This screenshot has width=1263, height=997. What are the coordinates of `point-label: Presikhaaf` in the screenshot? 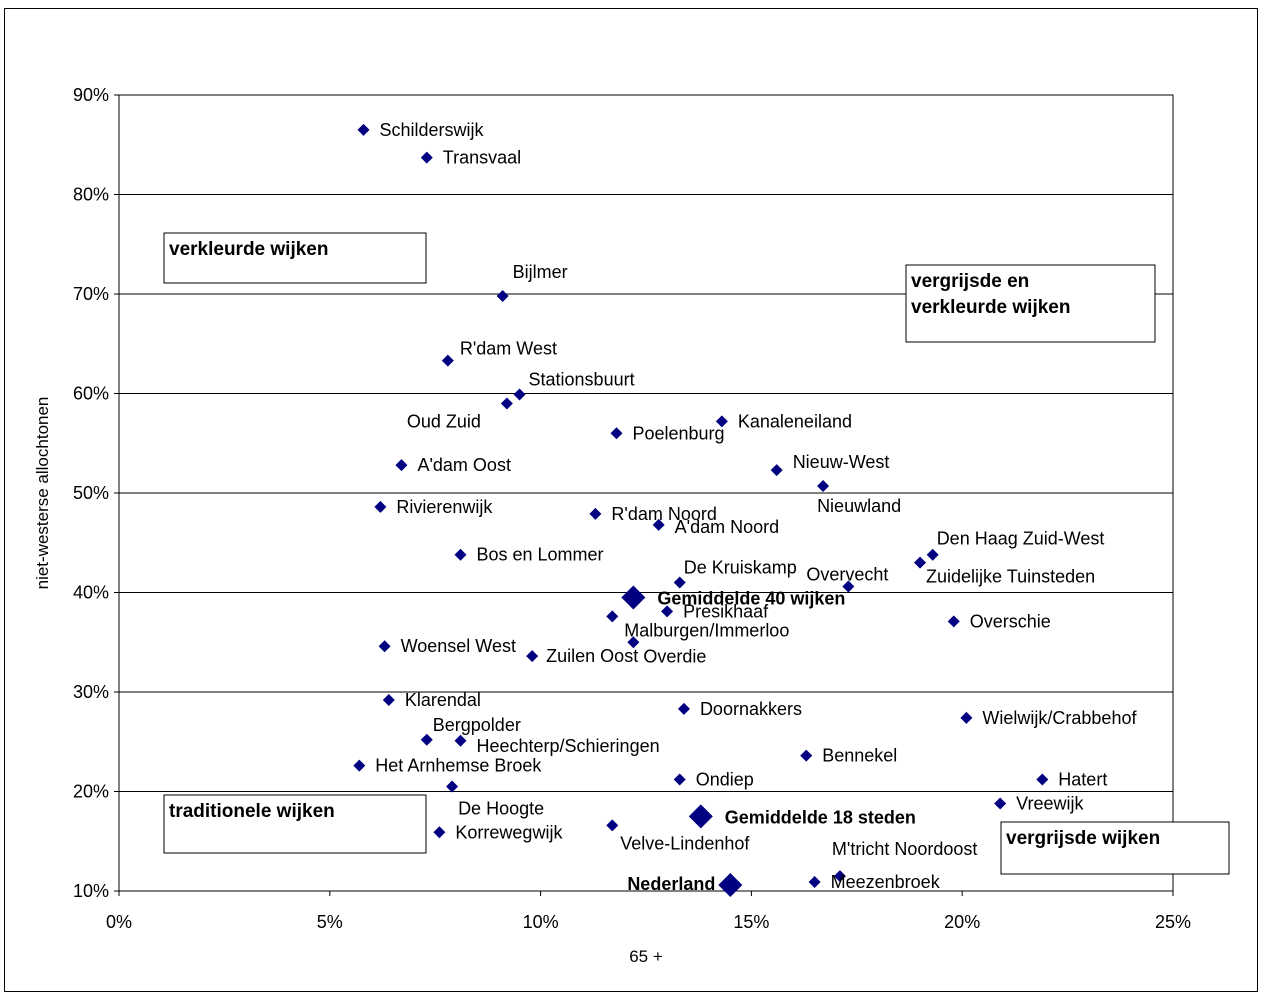 It's located at (726, 611).